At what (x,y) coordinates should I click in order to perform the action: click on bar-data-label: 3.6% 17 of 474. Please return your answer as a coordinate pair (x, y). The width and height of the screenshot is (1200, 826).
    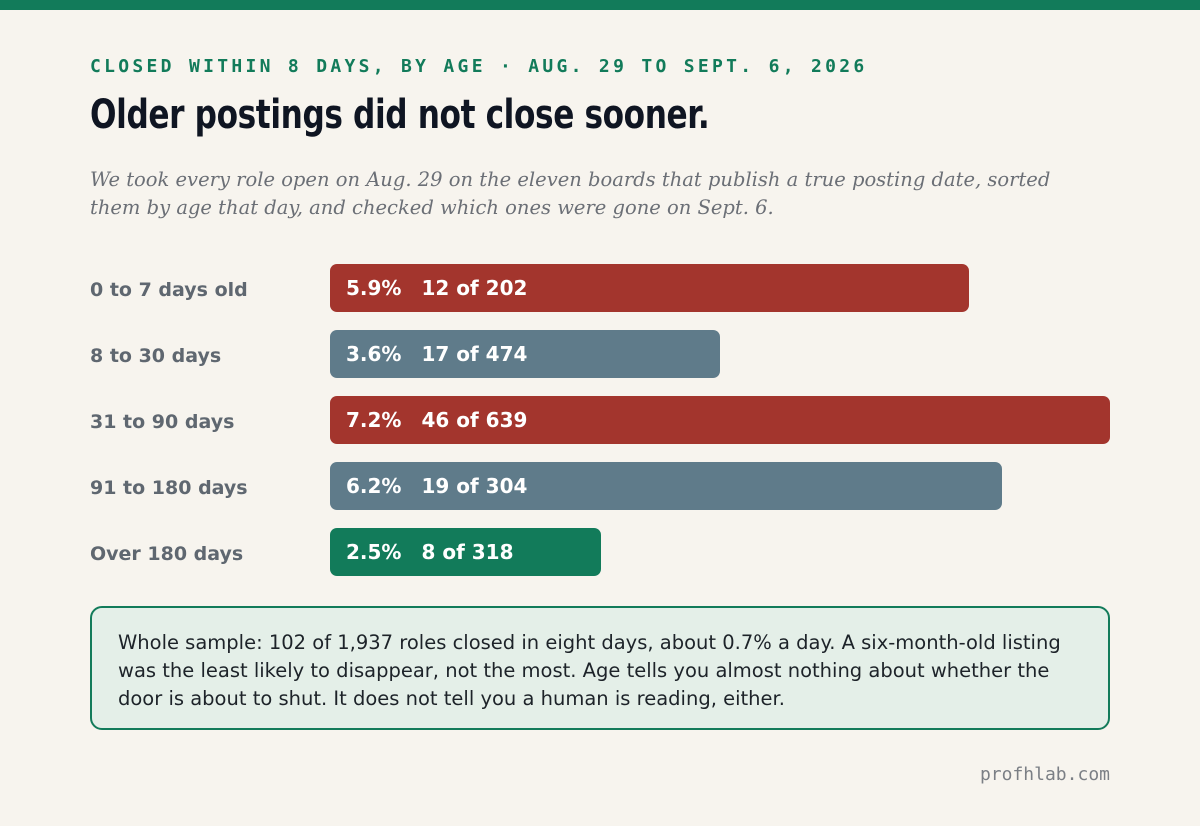
    Looking at the image, I should click on (436, 354).